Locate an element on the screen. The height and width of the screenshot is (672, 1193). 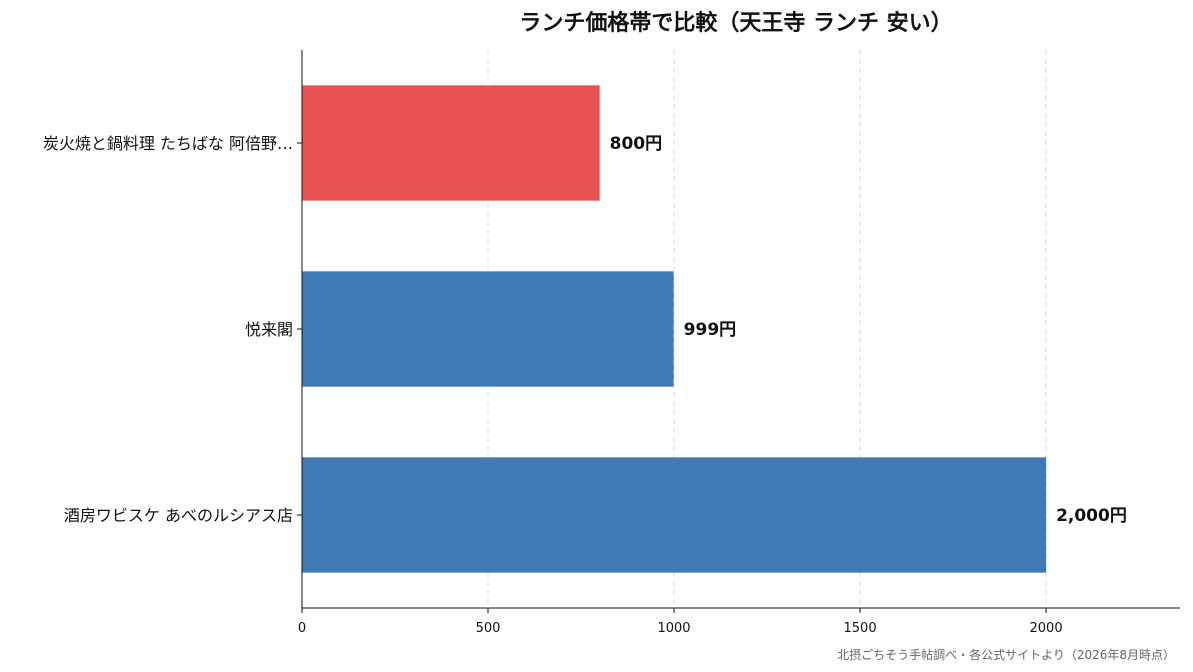
x-tick-label: 500 is located at coordinates (488, 628).